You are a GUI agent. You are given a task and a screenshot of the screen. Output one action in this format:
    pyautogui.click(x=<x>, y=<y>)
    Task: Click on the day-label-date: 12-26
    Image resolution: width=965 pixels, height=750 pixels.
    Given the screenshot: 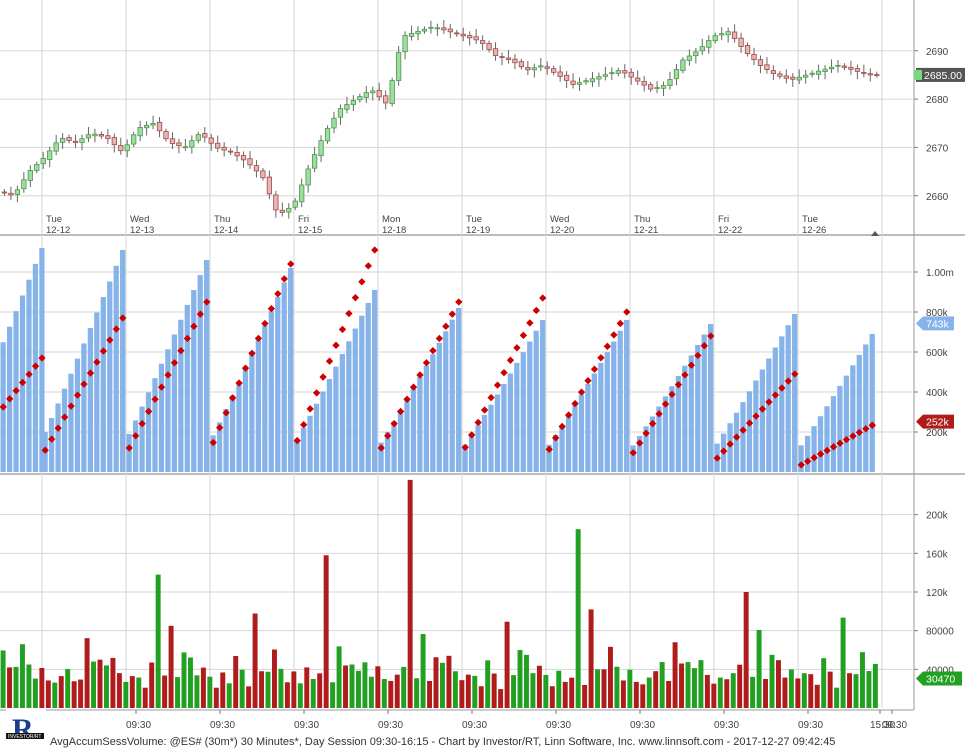 What is the action you would take?
    pyautogui.click(x=814, y=230)
    